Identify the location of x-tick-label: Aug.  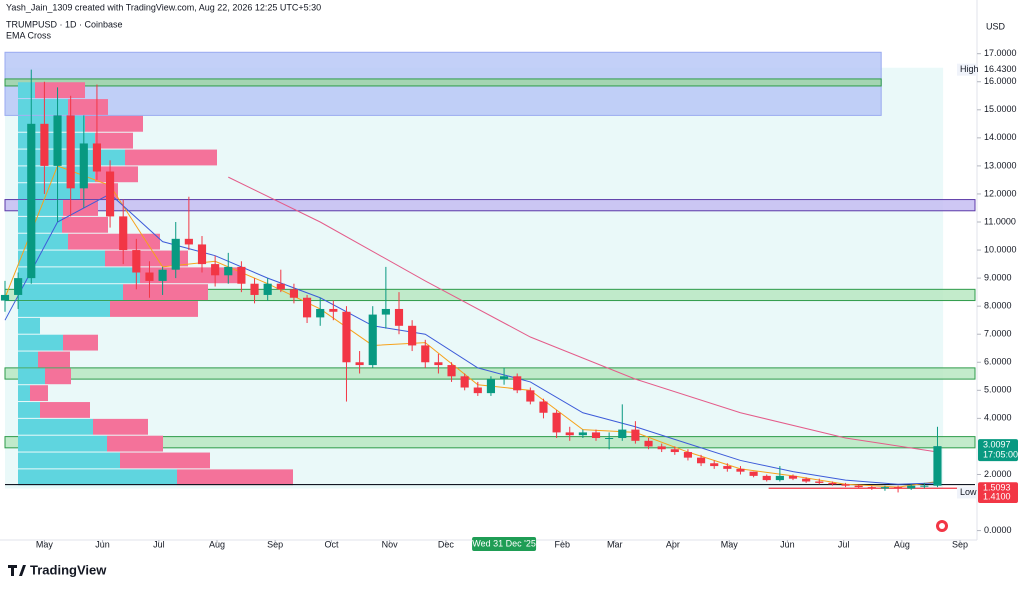
(902, 544).